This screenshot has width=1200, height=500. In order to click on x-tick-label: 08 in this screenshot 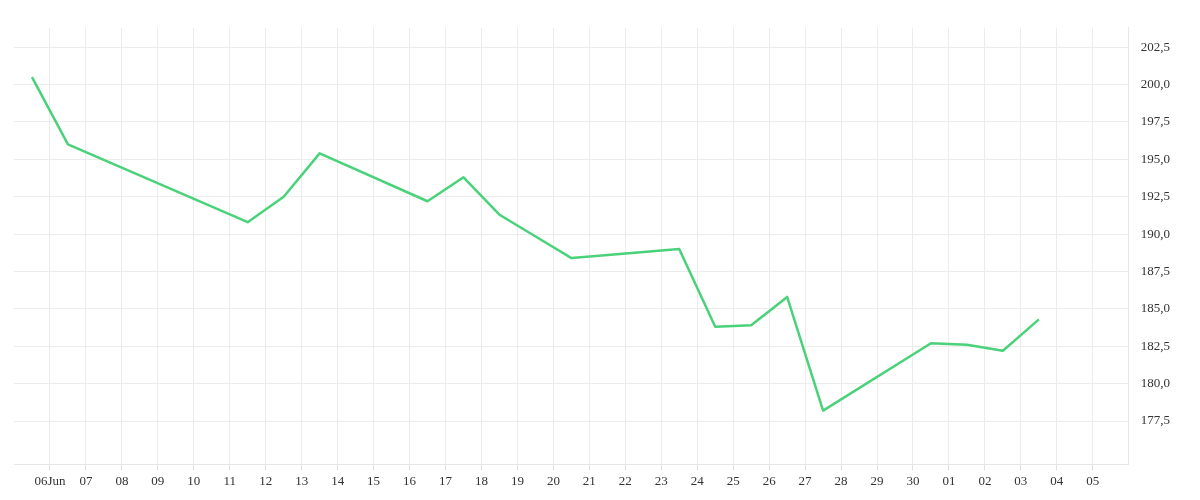, I will do `click(122, 480)`.